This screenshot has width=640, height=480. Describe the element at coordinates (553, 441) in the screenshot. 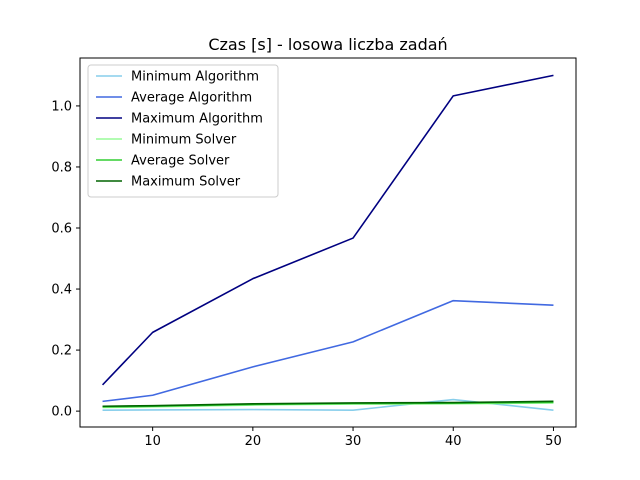

I see `x-tick-label: 50` at that location.